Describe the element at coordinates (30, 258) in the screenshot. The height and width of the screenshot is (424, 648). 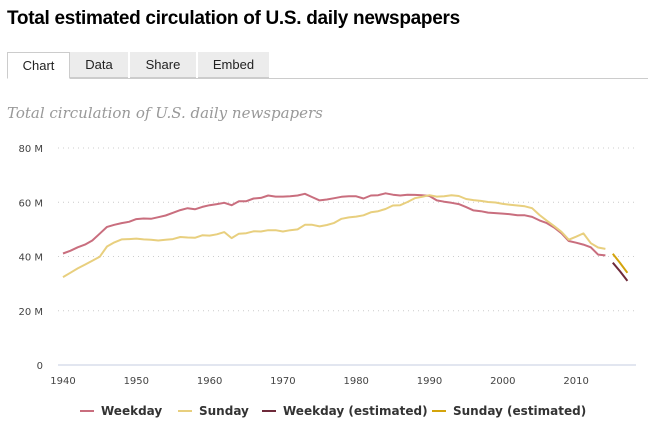
I see `y-tick-label: 40 M` at that location.